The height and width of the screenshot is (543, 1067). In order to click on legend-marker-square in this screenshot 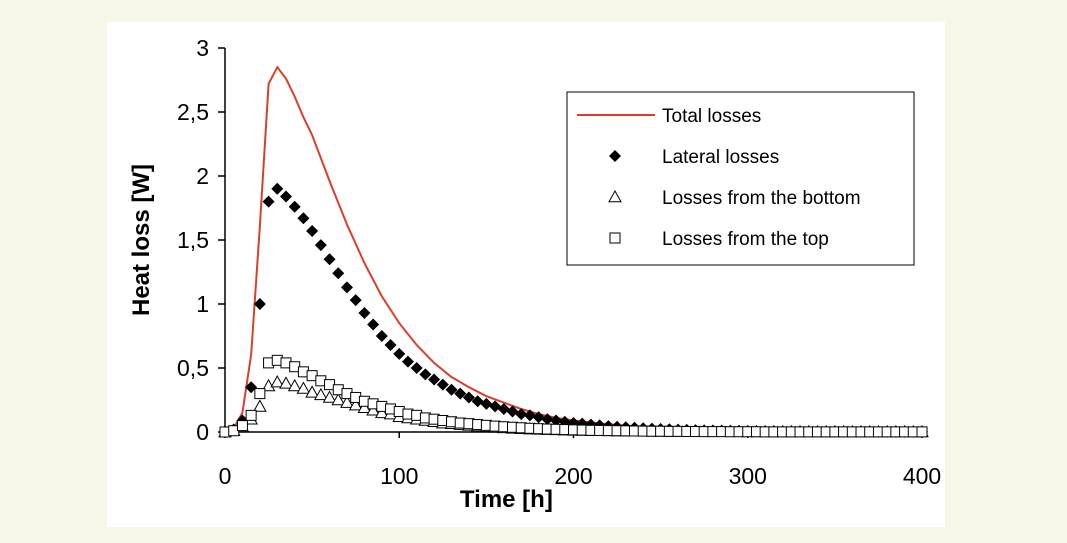, I will do `click(615, 238)`.